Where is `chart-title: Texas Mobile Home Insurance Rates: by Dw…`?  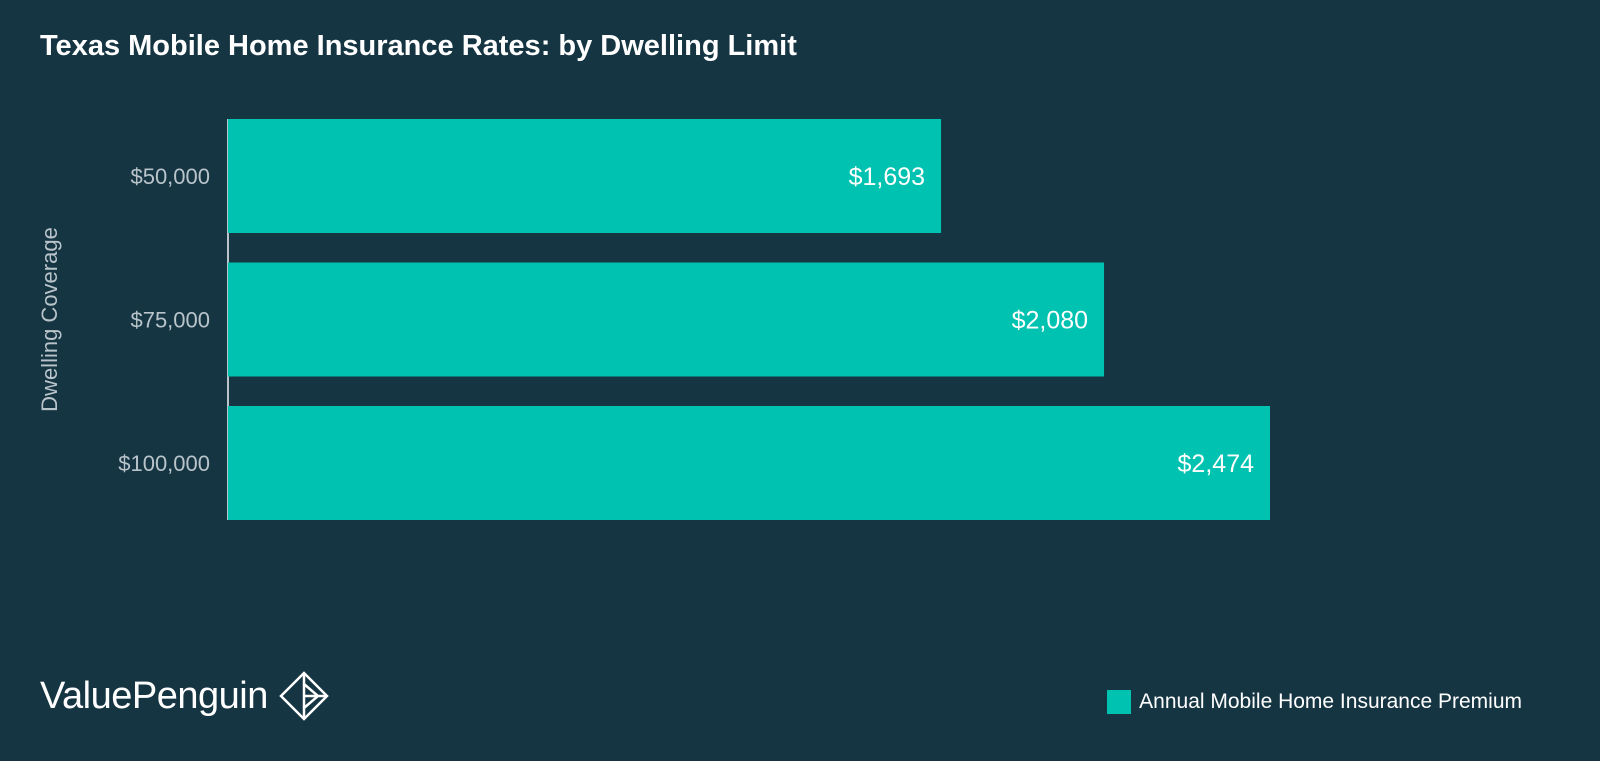 chart-title: Texas Mobile Home Insurance Rates: by Dw… is located at coordinates (418, 46).